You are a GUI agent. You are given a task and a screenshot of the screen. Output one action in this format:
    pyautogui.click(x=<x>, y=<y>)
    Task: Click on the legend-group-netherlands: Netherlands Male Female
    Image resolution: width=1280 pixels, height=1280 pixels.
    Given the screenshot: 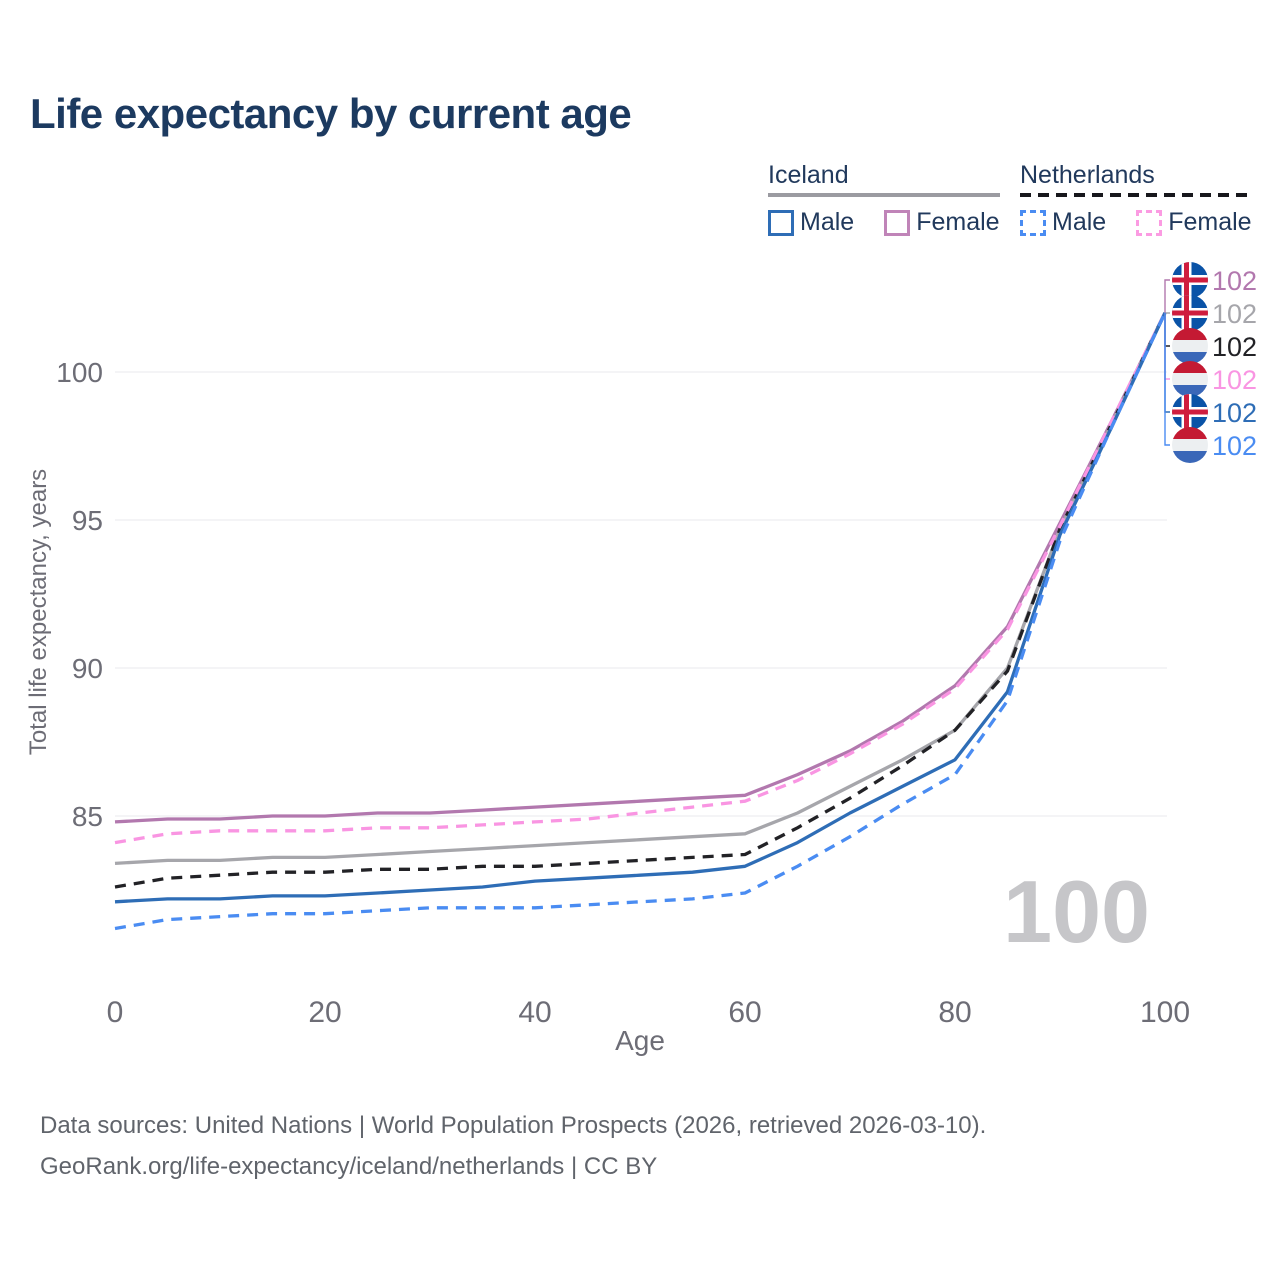 What is the action you would take?
    pyautogui.click(x=1136, y=199)
    